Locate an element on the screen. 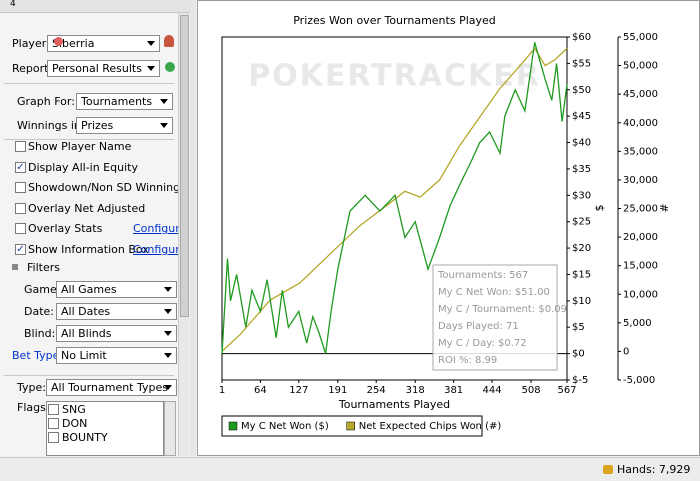  dropdown: All Tournament Types is located at coordinates (111, 387).